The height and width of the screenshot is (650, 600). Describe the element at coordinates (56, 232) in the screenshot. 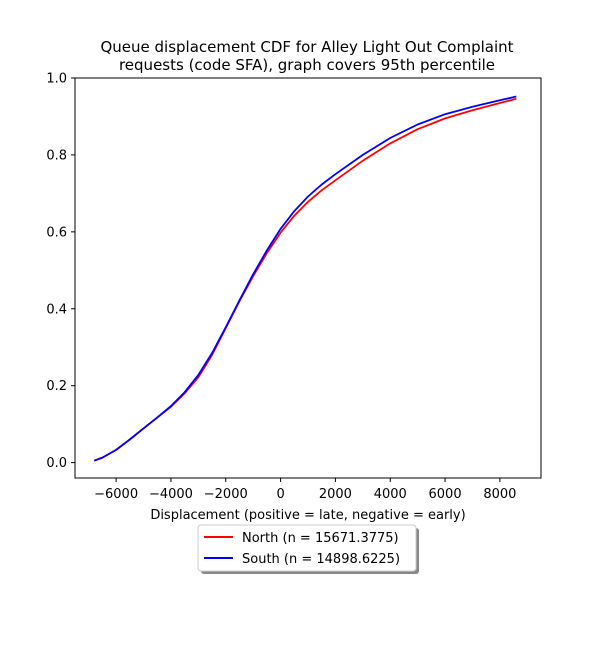

I see `y-tick-label: 0.6` at that location.